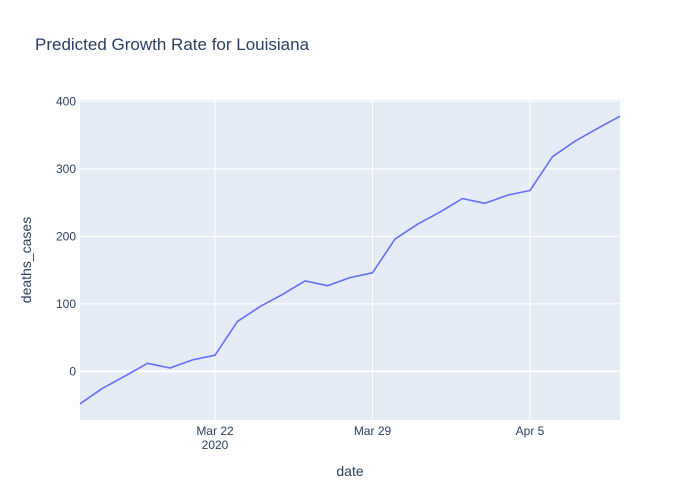 The height and width of the screenshot is (500, 700). Describe the element at coordinates (215, 445) in the screenshot. I see `x-tick-sublabel: 2020` at that location.